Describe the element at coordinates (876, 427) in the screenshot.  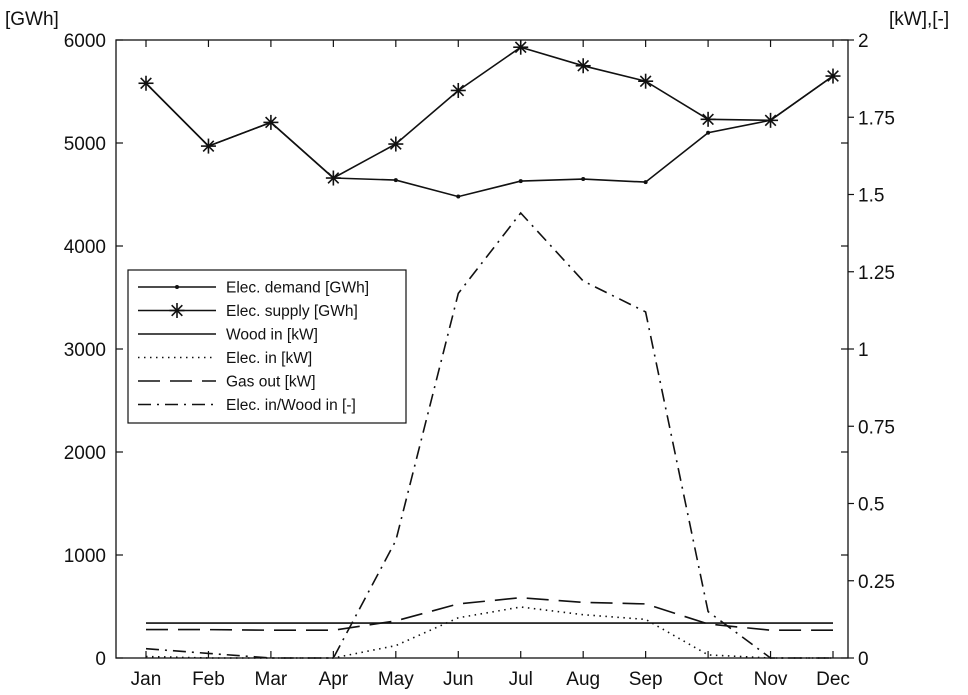
I see `right-tick-label: 0.75` at that location.